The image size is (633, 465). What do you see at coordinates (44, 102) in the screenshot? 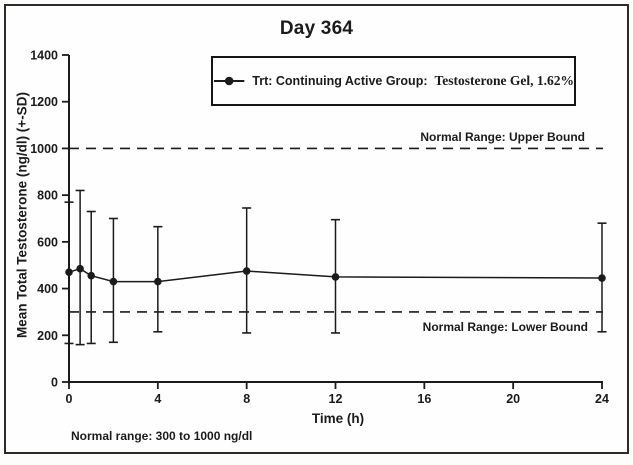
I see `svg-text: 1200` at bounding box center [44, 102].